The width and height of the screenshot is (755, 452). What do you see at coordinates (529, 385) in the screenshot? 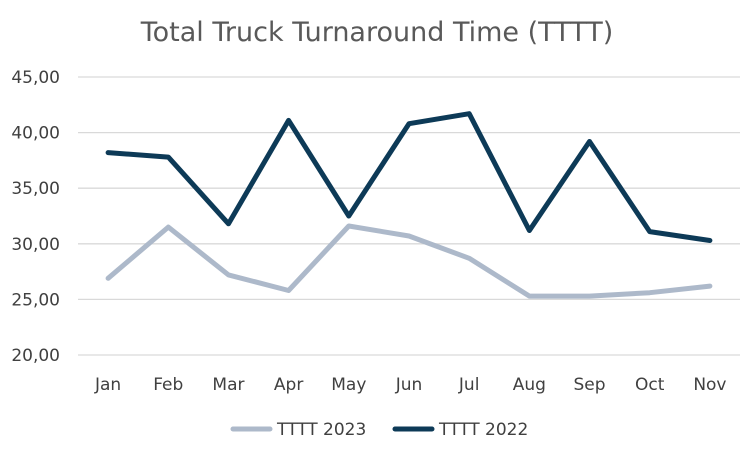
I see `x-tick-label: Aug` at bounding box center [529, 385].